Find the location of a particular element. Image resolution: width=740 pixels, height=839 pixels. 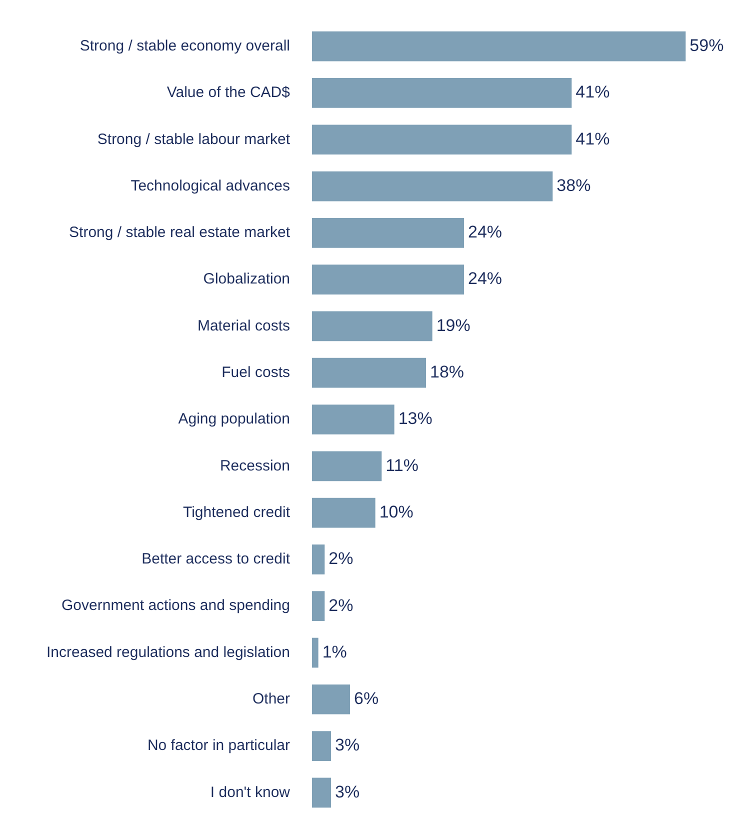

y-tick-label: Aging population is located at coordinates (234, 419).